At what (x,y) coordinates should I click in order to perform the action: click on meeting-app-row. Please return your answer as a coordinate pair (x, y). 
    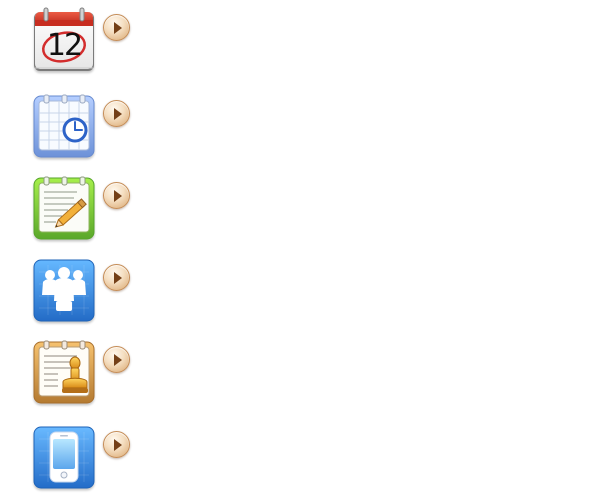
    Looking at the image, I should click on (85, 292).